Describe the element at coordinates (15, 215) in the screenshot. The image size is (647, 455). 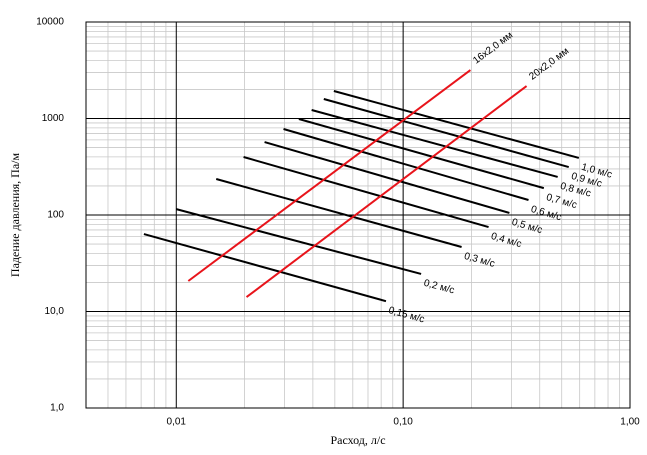
I see `y-axis-title: Падение давления, Па/м` at that location.